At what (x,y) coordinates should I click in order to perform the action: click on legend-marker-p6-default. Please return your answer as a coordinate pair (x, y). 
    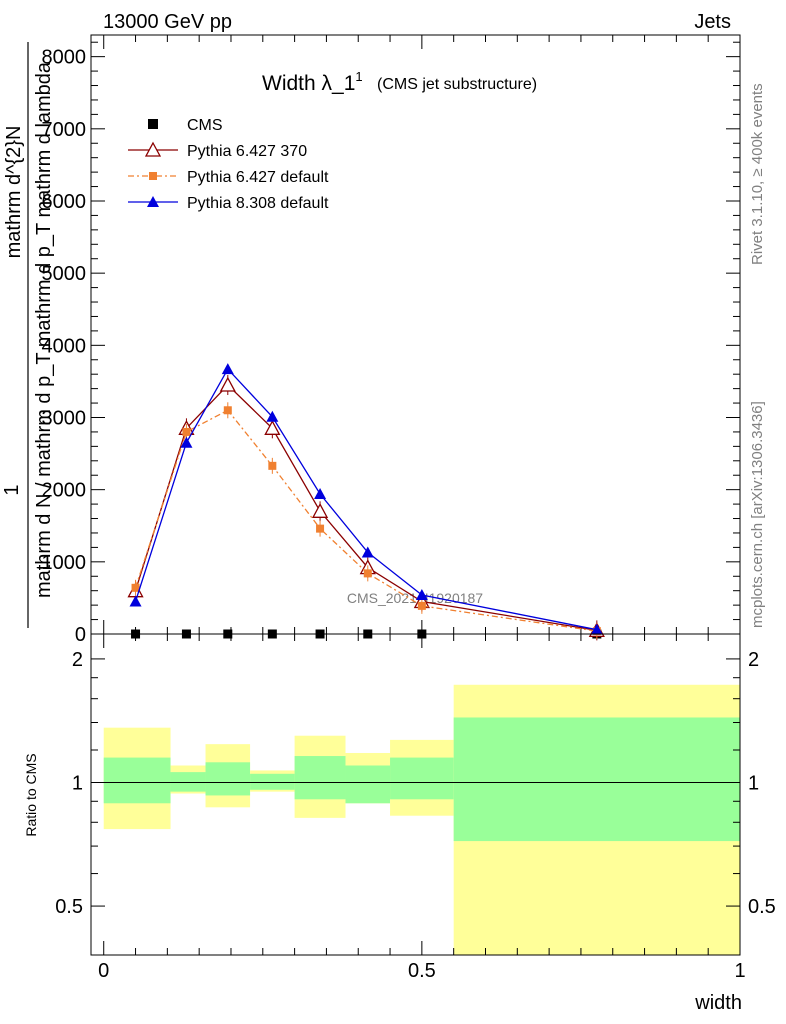
    Looking at the image, I should click on (153, 176).